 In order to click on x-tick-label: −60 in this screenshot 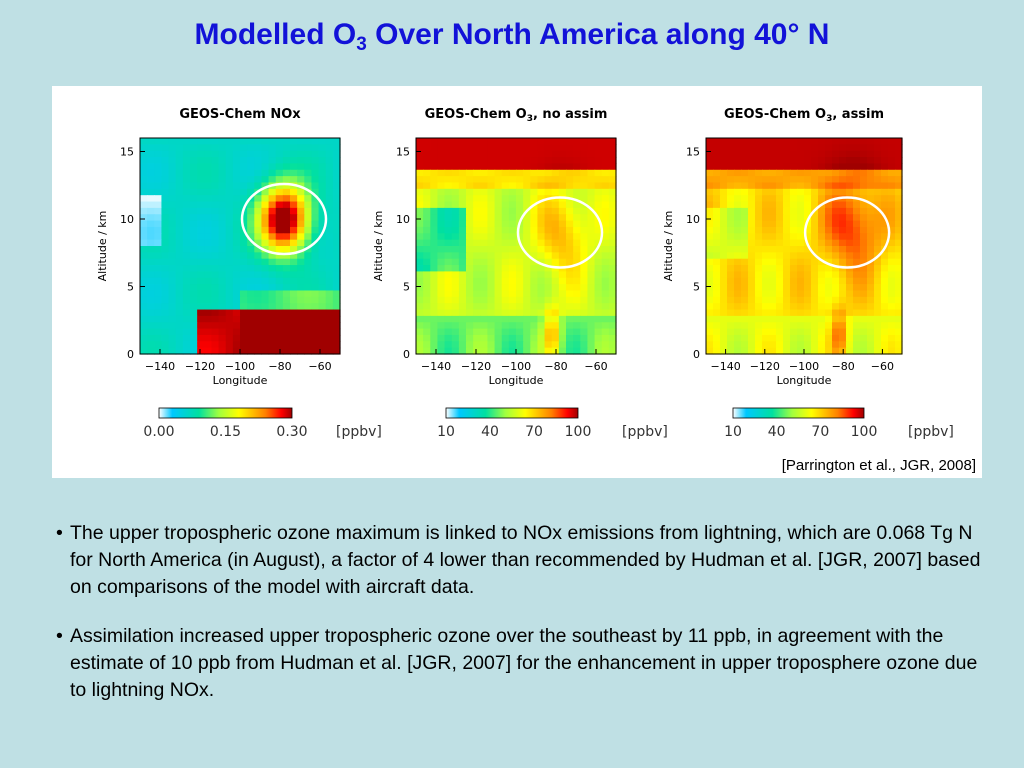, I will do `click(882, 366)`.